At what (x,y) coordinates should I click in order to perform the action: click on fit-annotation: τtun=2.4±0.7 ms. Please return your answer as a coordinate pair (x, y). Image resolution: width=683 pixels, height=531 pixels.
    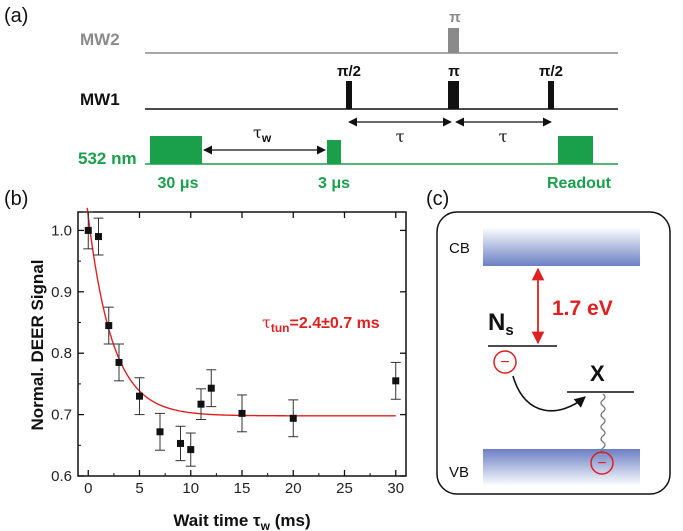
    Looking at the image, I should click on (321, 324).